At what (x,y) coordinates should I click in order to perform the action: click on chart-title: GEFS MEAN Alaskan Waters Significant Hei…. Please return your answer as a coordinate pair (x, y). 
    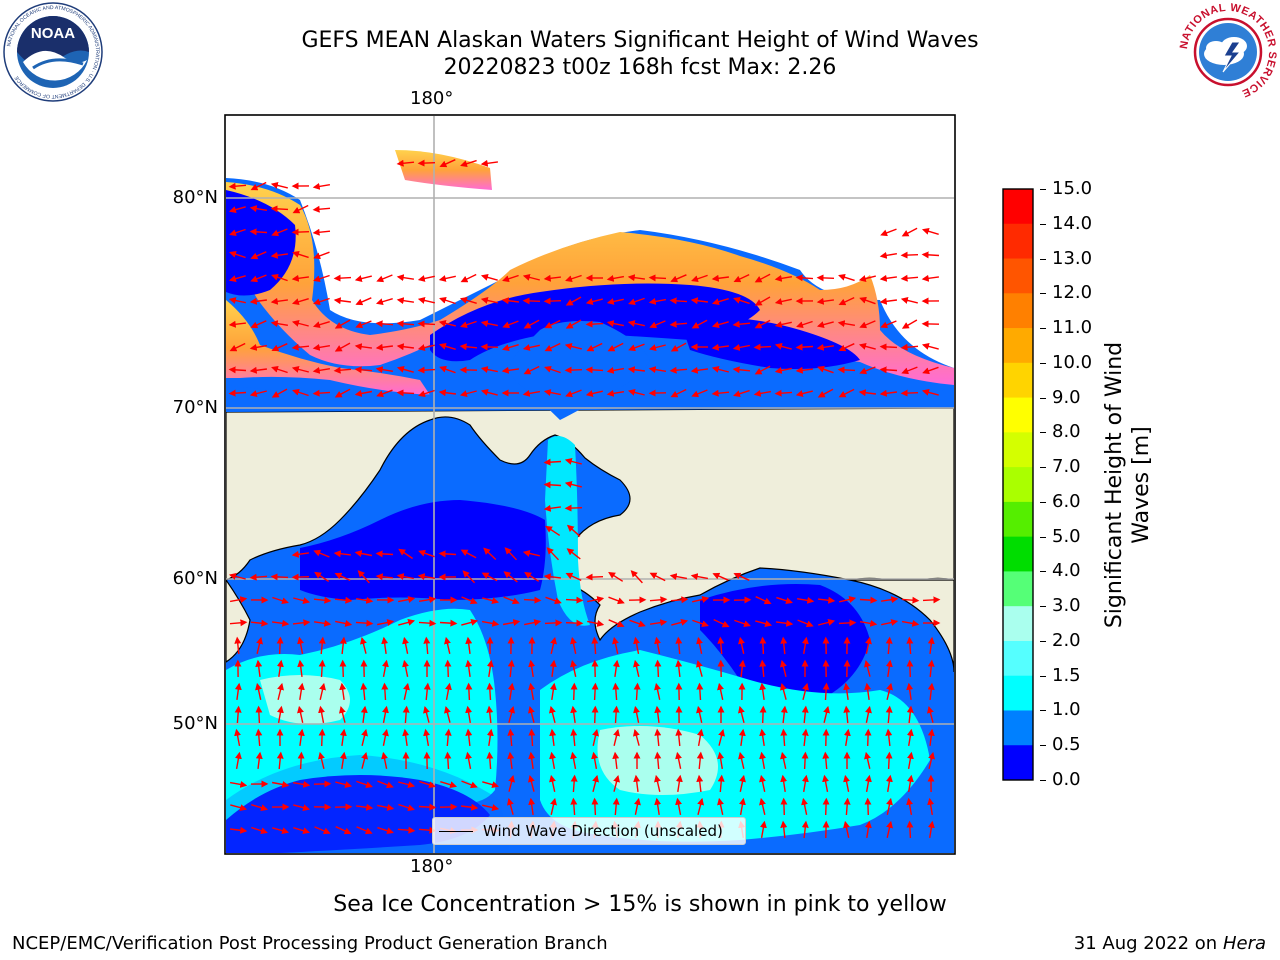
    Looking at the image, I should click on (640, 40).